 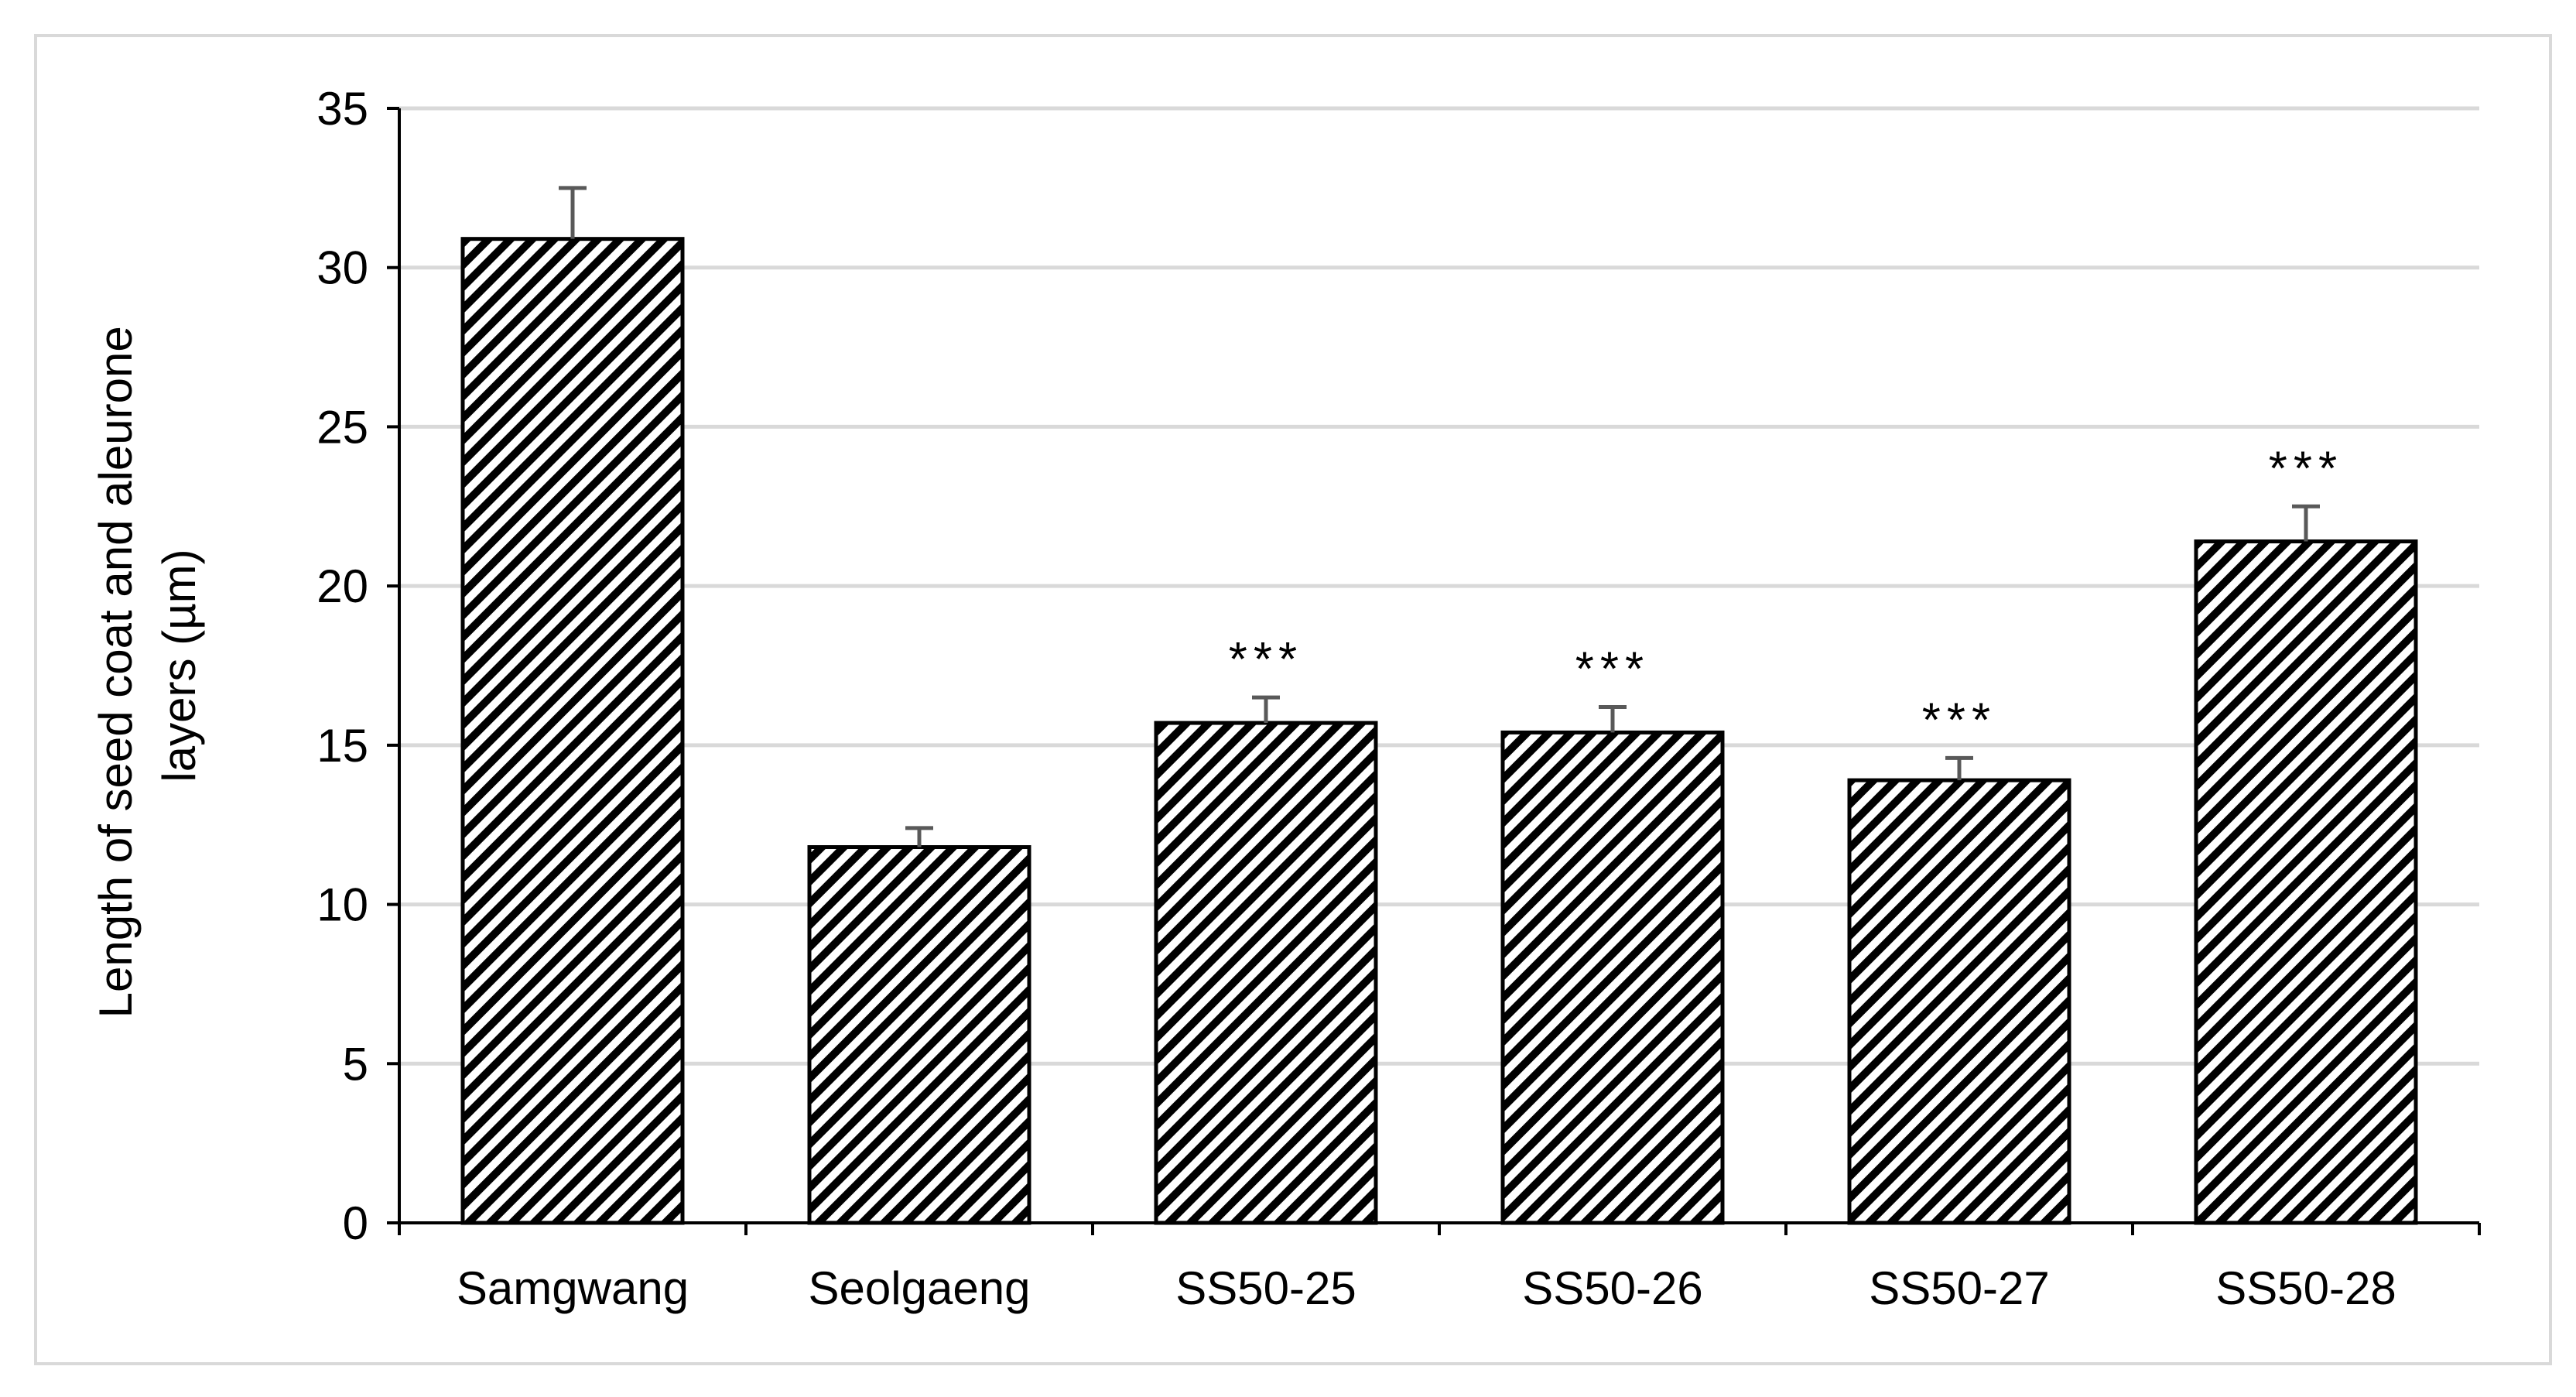 I want to click on y-tick-label: 0, so click(x=356, y=1223).